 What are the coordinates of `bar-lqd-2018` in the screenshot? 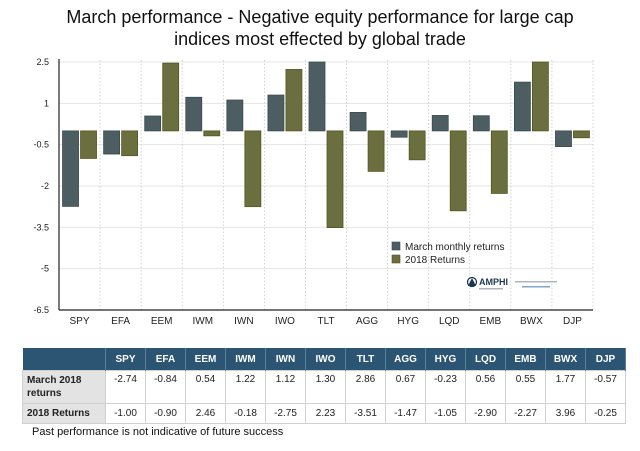 It's located at (458, 171).